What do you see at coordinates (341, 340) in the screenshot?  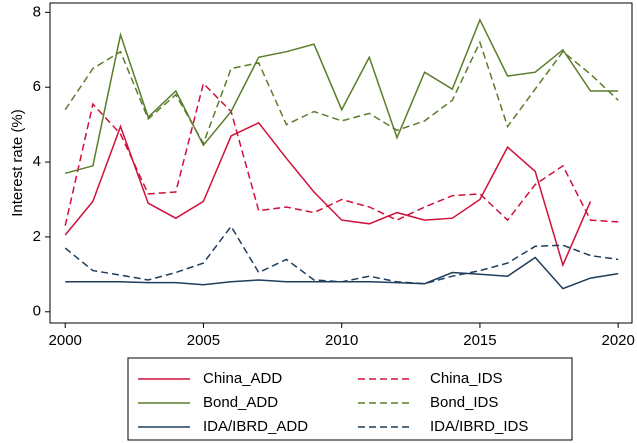 I see `x-tick-label: 2010` at bounding box center [341, 340].